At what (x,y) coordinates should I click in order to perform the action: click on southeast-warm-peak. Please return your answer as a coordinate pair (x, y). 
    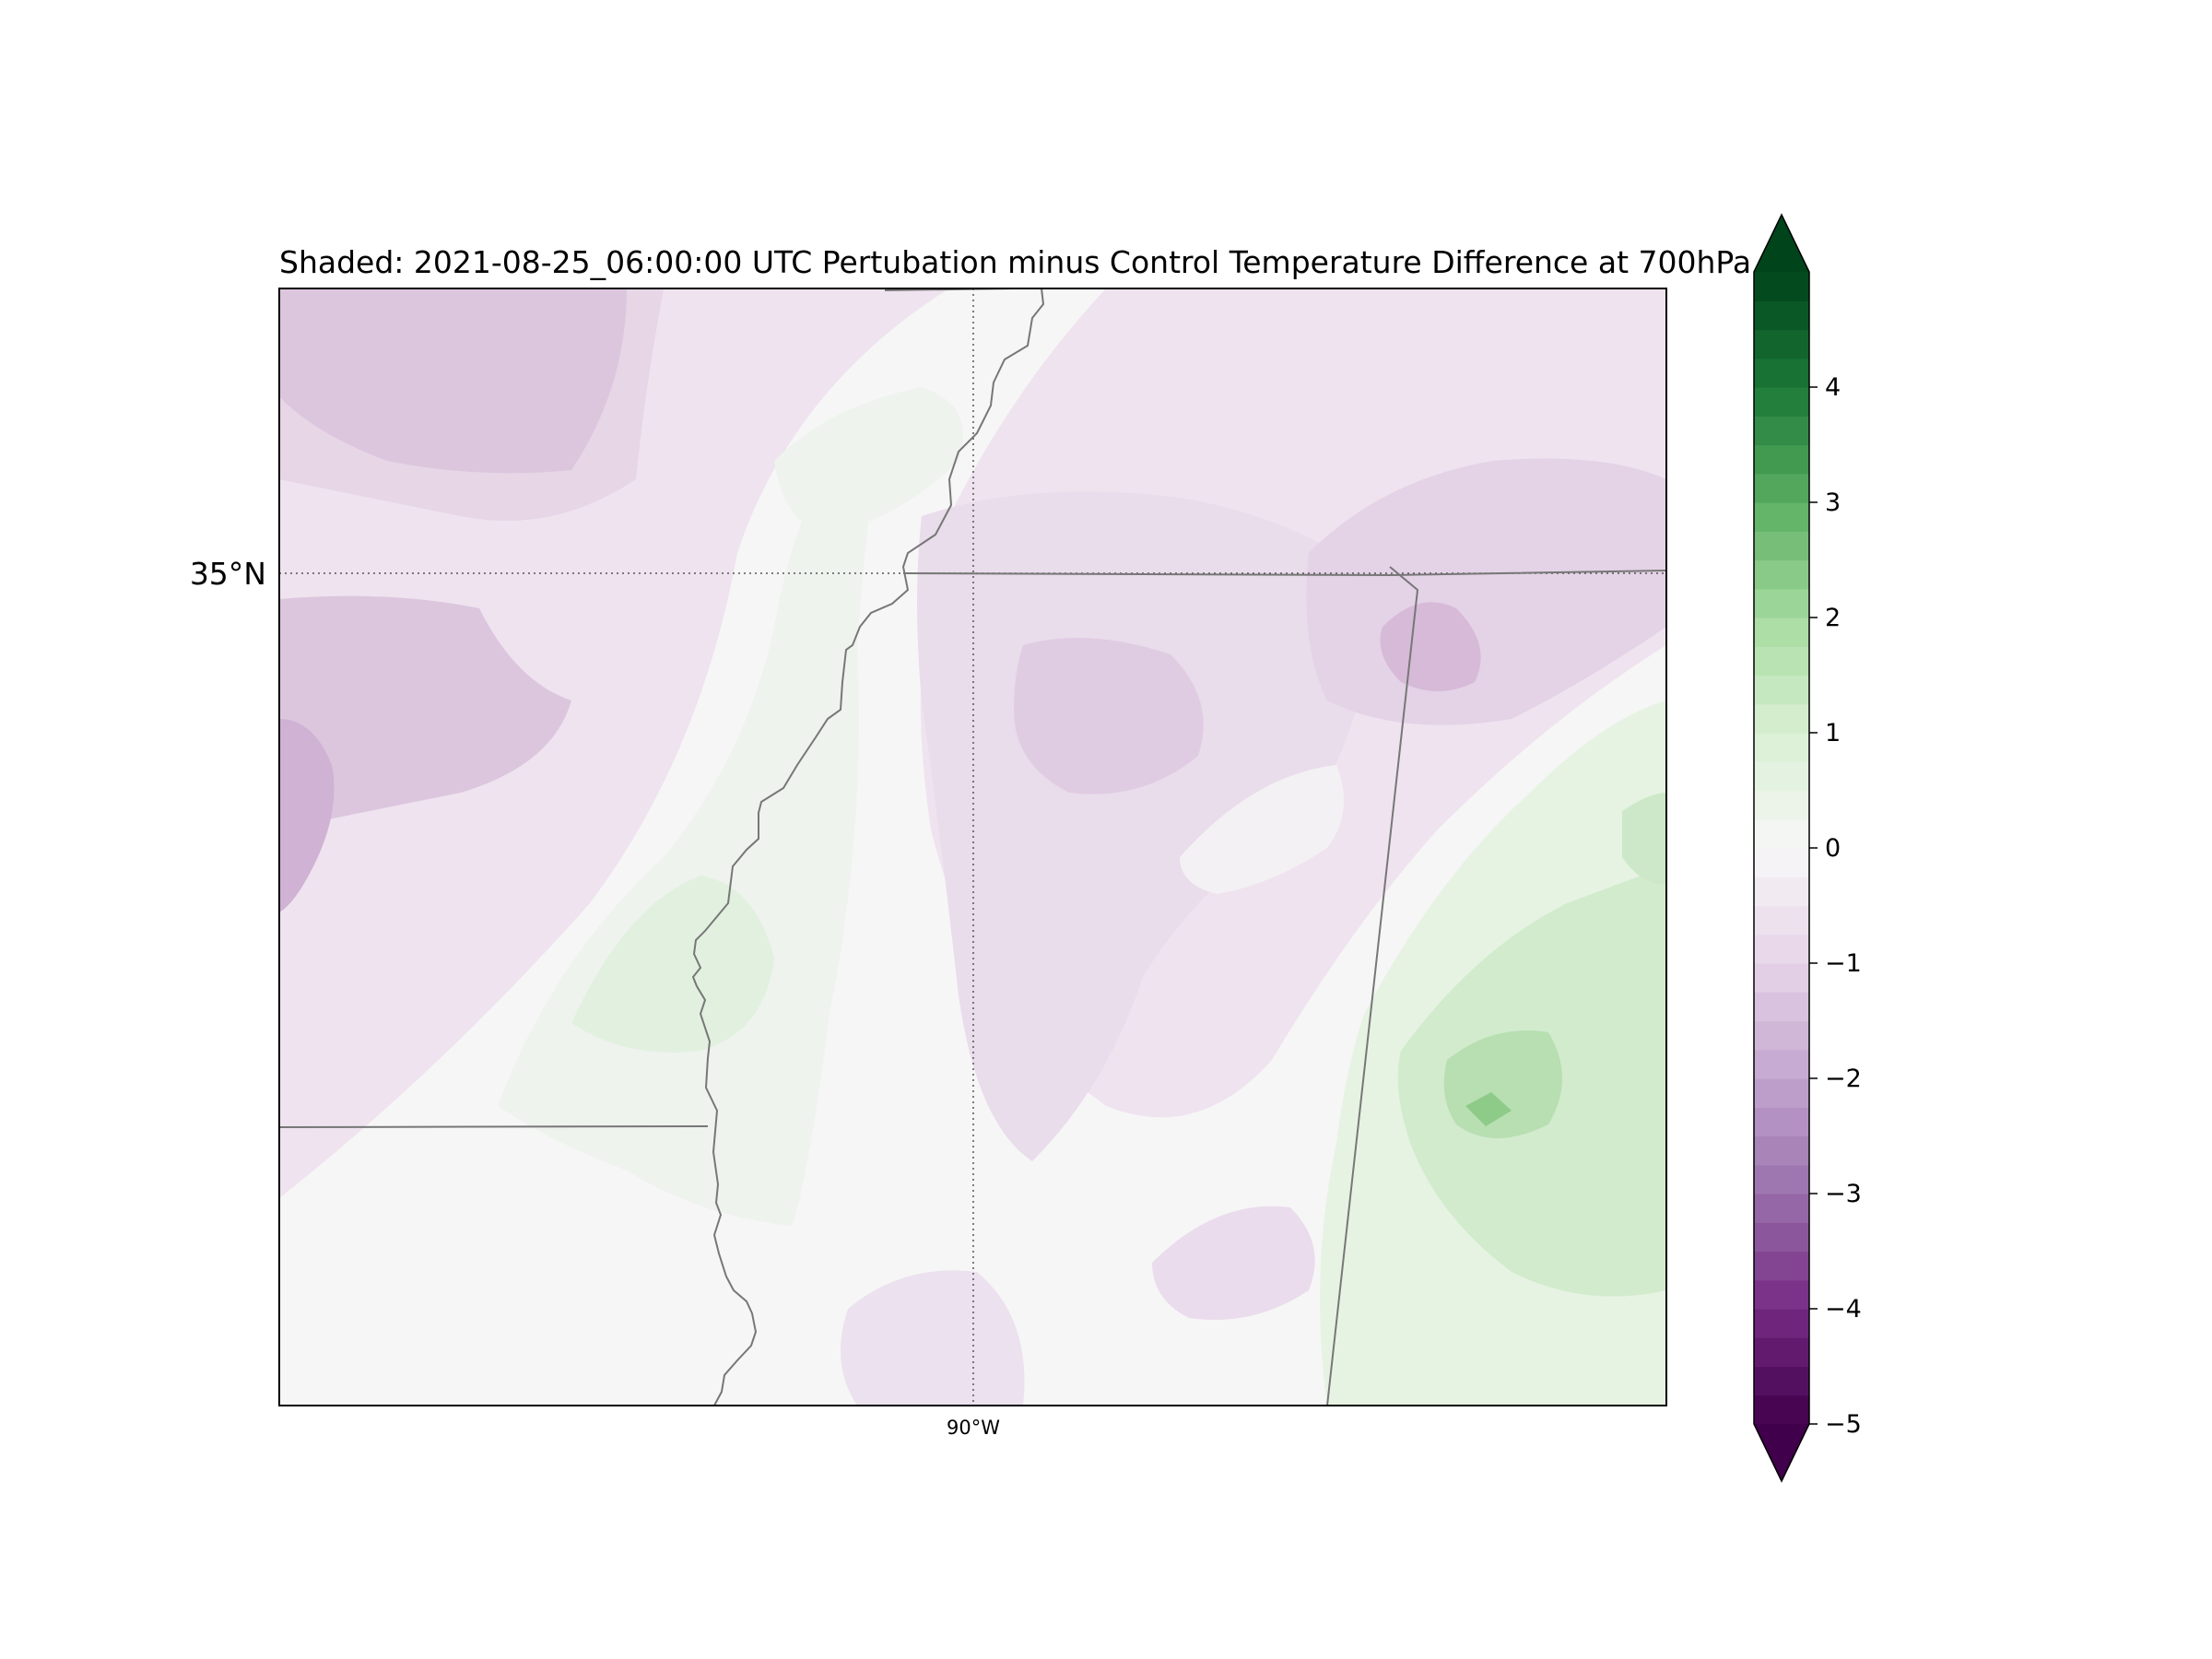
    Looking at the image, I should click on (1488, 1109).